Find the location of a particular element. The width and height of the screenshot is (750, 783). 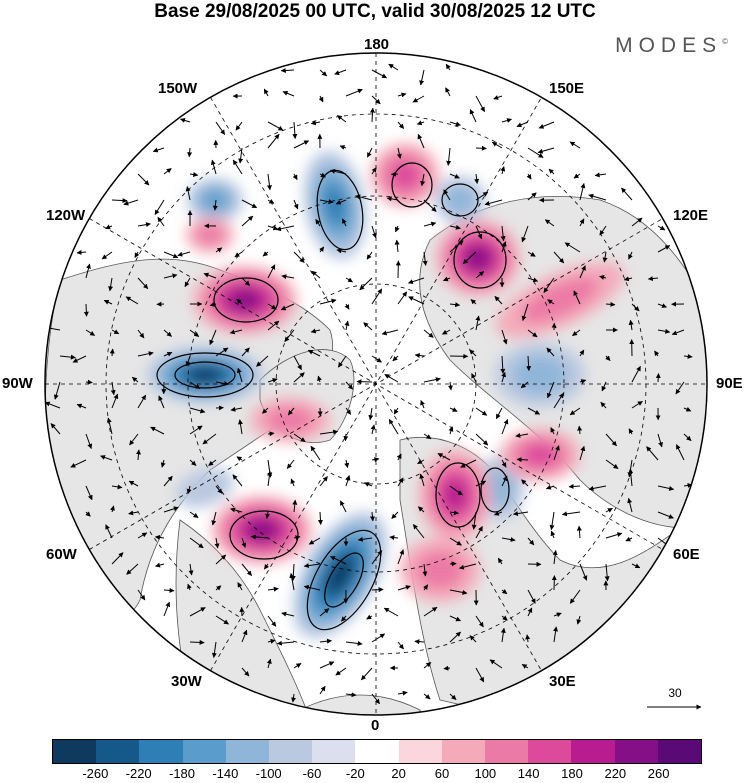

lon-label-30e: 30E is located at coordinates (562, 681).